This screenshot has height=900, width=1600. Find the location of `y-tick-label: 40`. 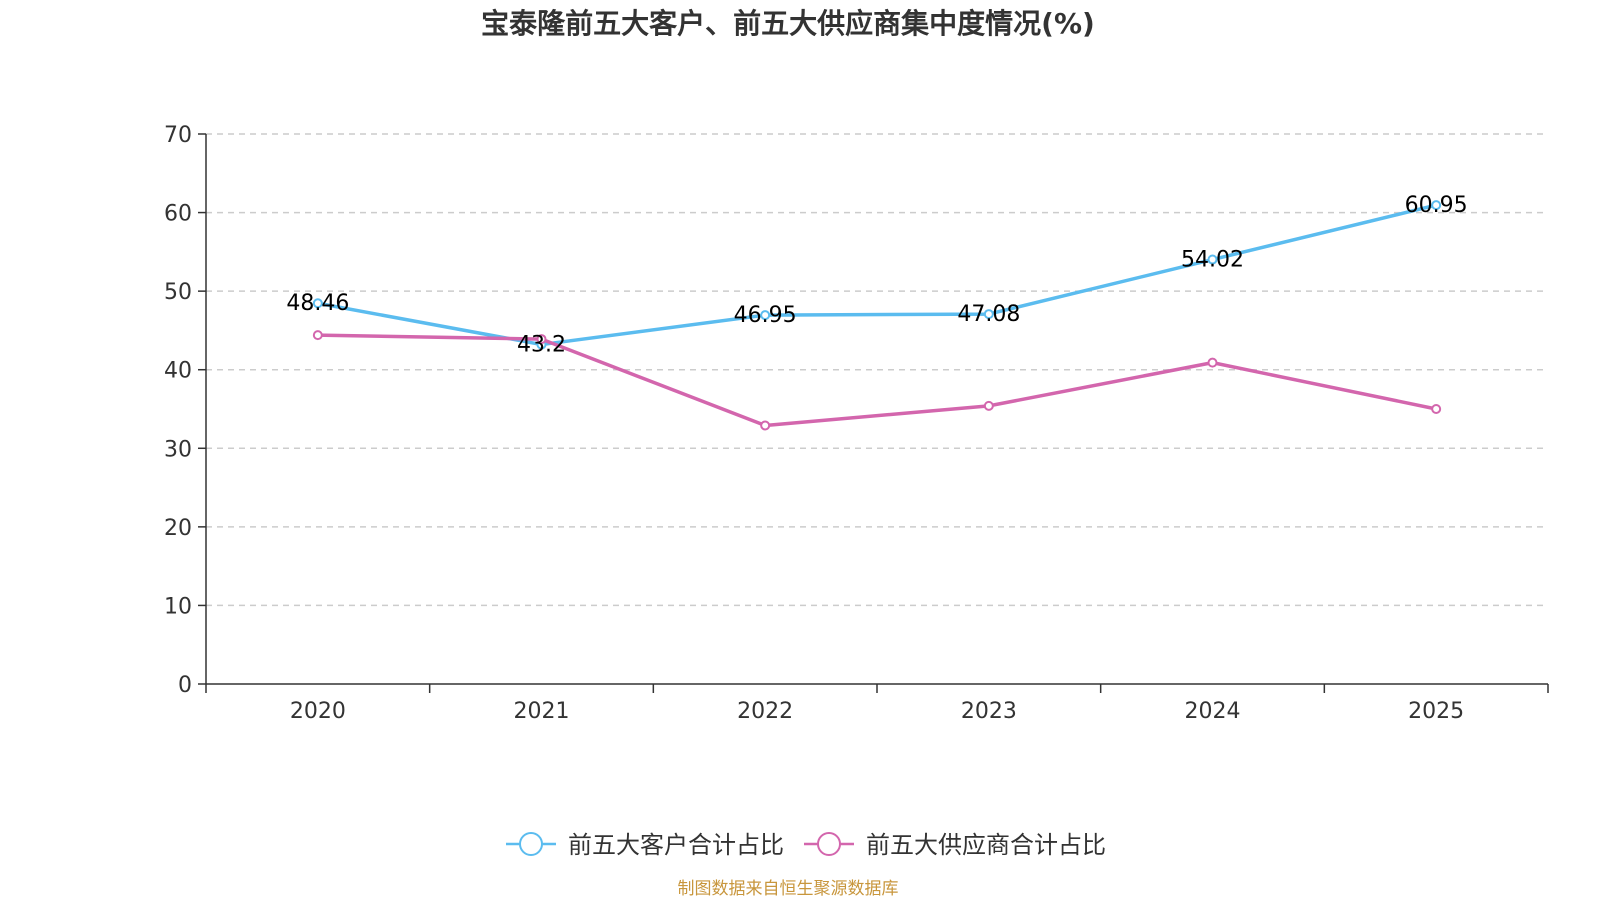

y-tick-label: 40 is located at coordinates (178, 371).